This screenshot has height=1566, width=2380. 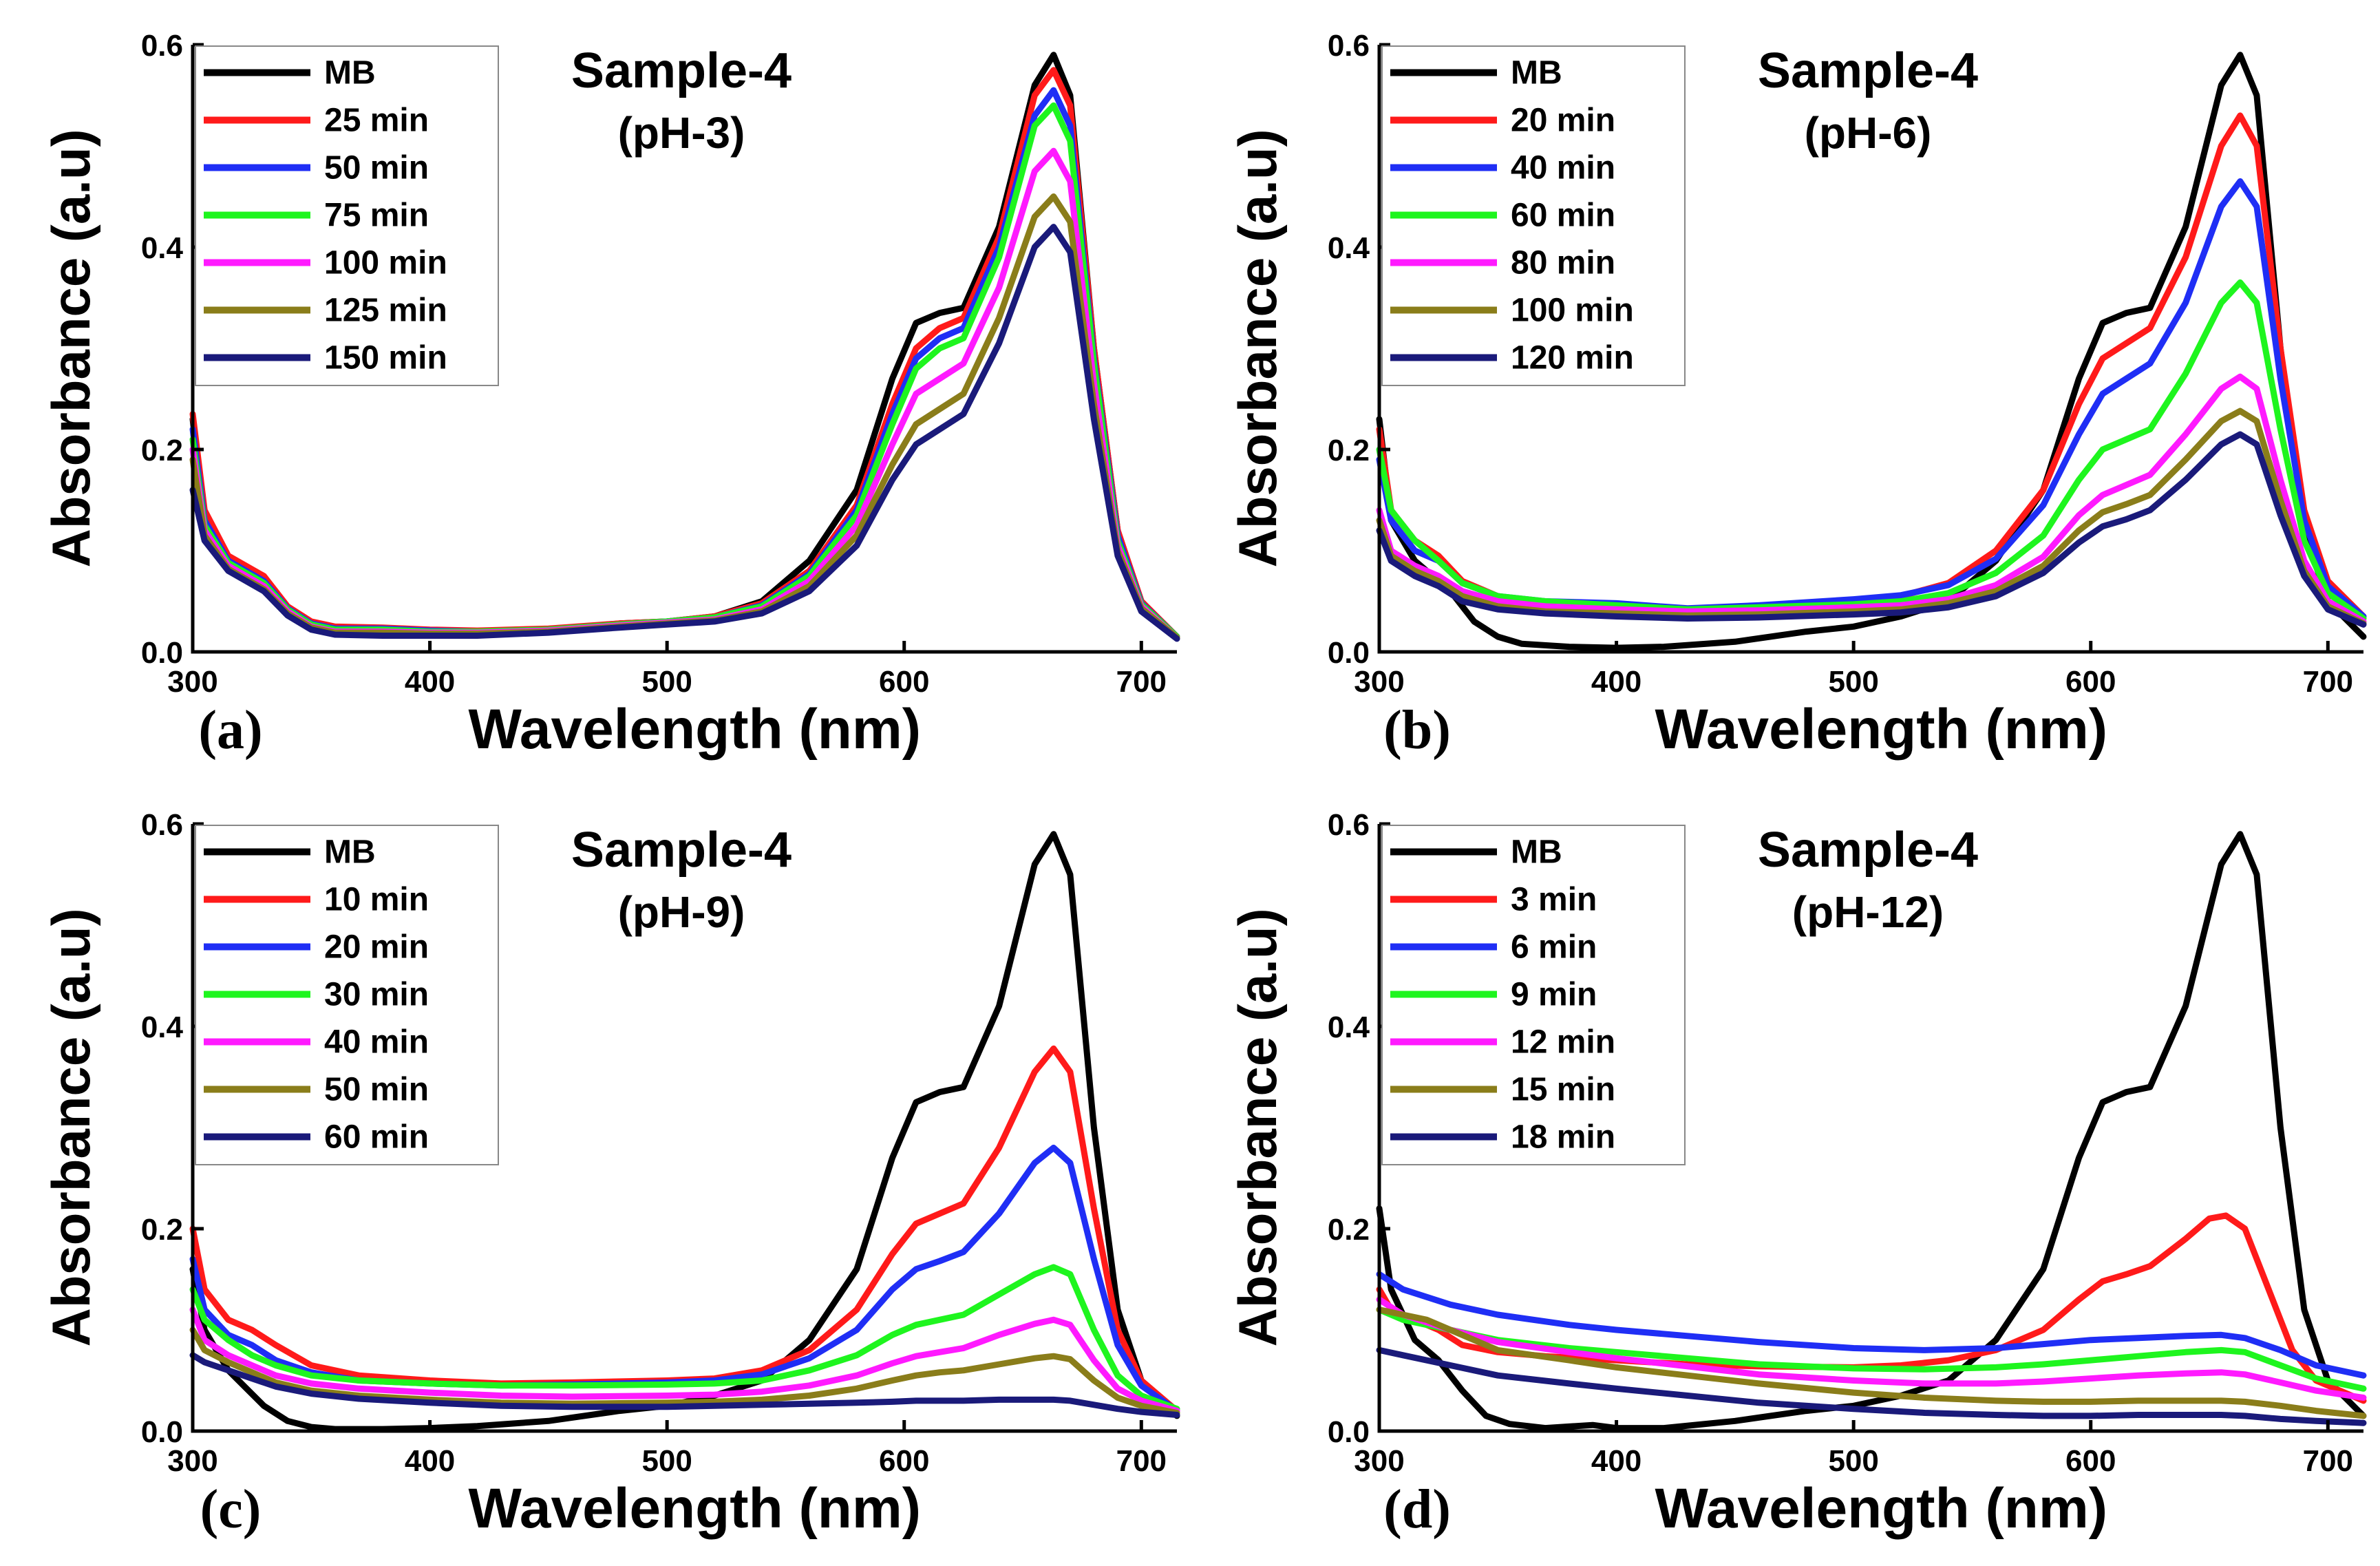 I want to click on legend-entry: 125 min, so click(x=385, y=311).